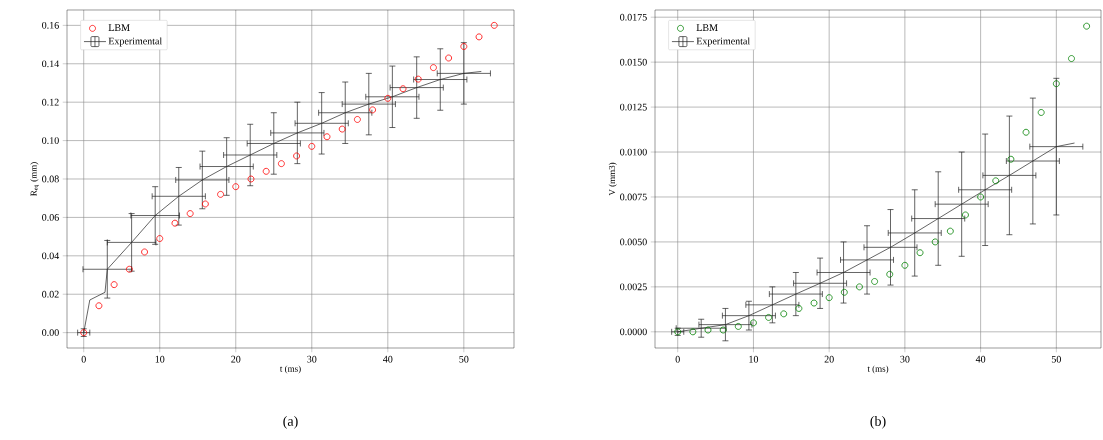  I want to click on y-tick-label: 0.0100, so click(633, 152).